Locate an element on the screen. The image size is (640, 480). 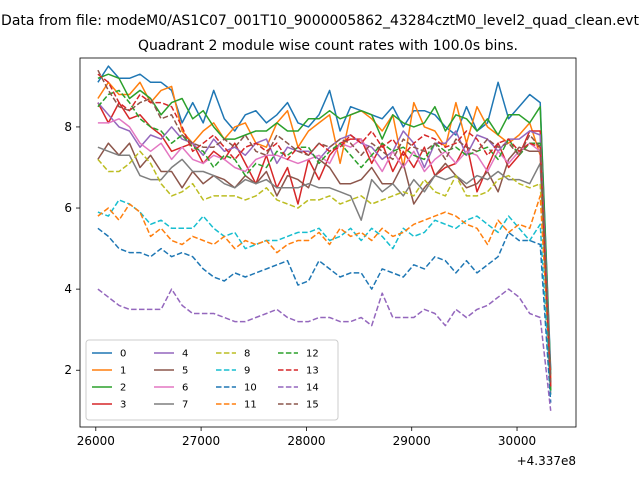
legend-label-2: 2 is located at coordinates (123, 388).